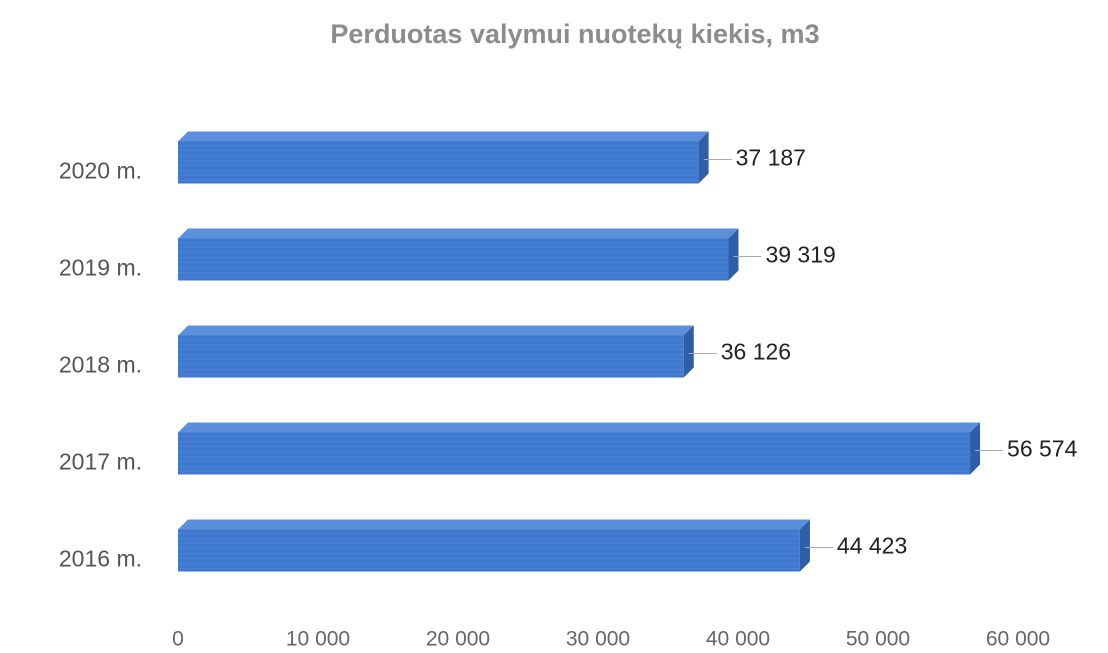 This screenshot has height=653, width=1108. Describe the element at coordinates (800, 255) in the screenshot. I see `data-label: 39 319` at that location.